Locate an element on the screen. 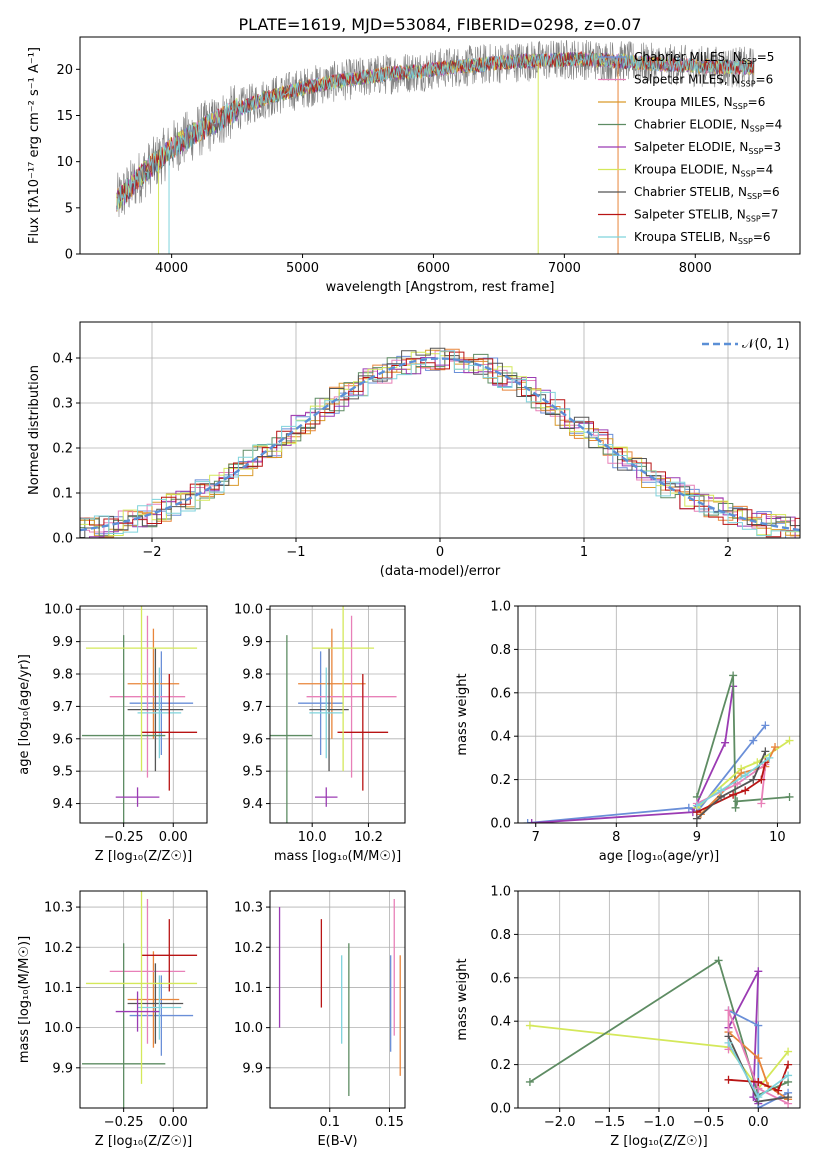 The width and height of the screenshot is (819, 1170). y-tick-label: 0.8 is located at coordinates (500, 650).